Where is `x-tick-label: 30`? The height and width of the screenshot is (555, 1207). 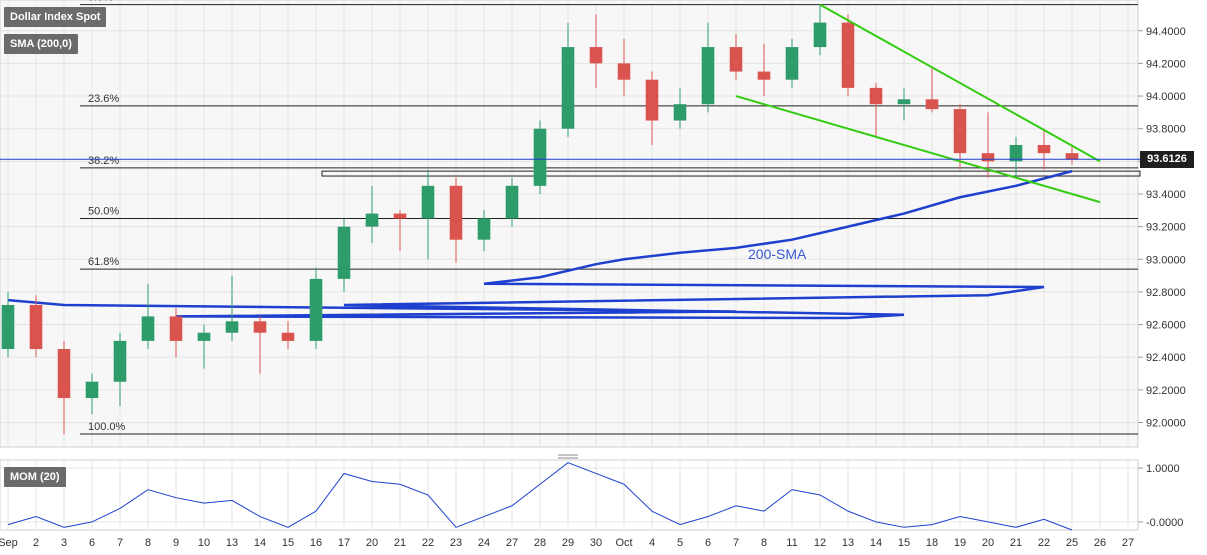
x-tick-label: 30 is located at coordinates (596, 543).